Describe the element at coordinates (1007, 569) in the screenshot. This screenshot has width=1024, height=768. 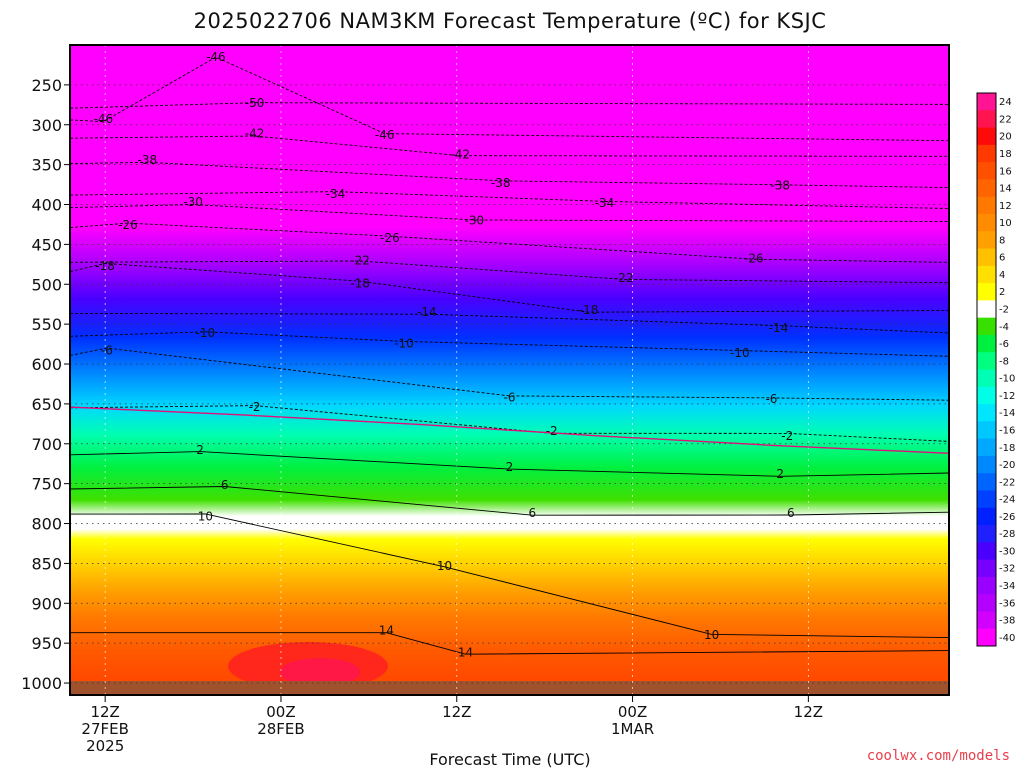
I see `colorbar-label-27: -32` at that location.